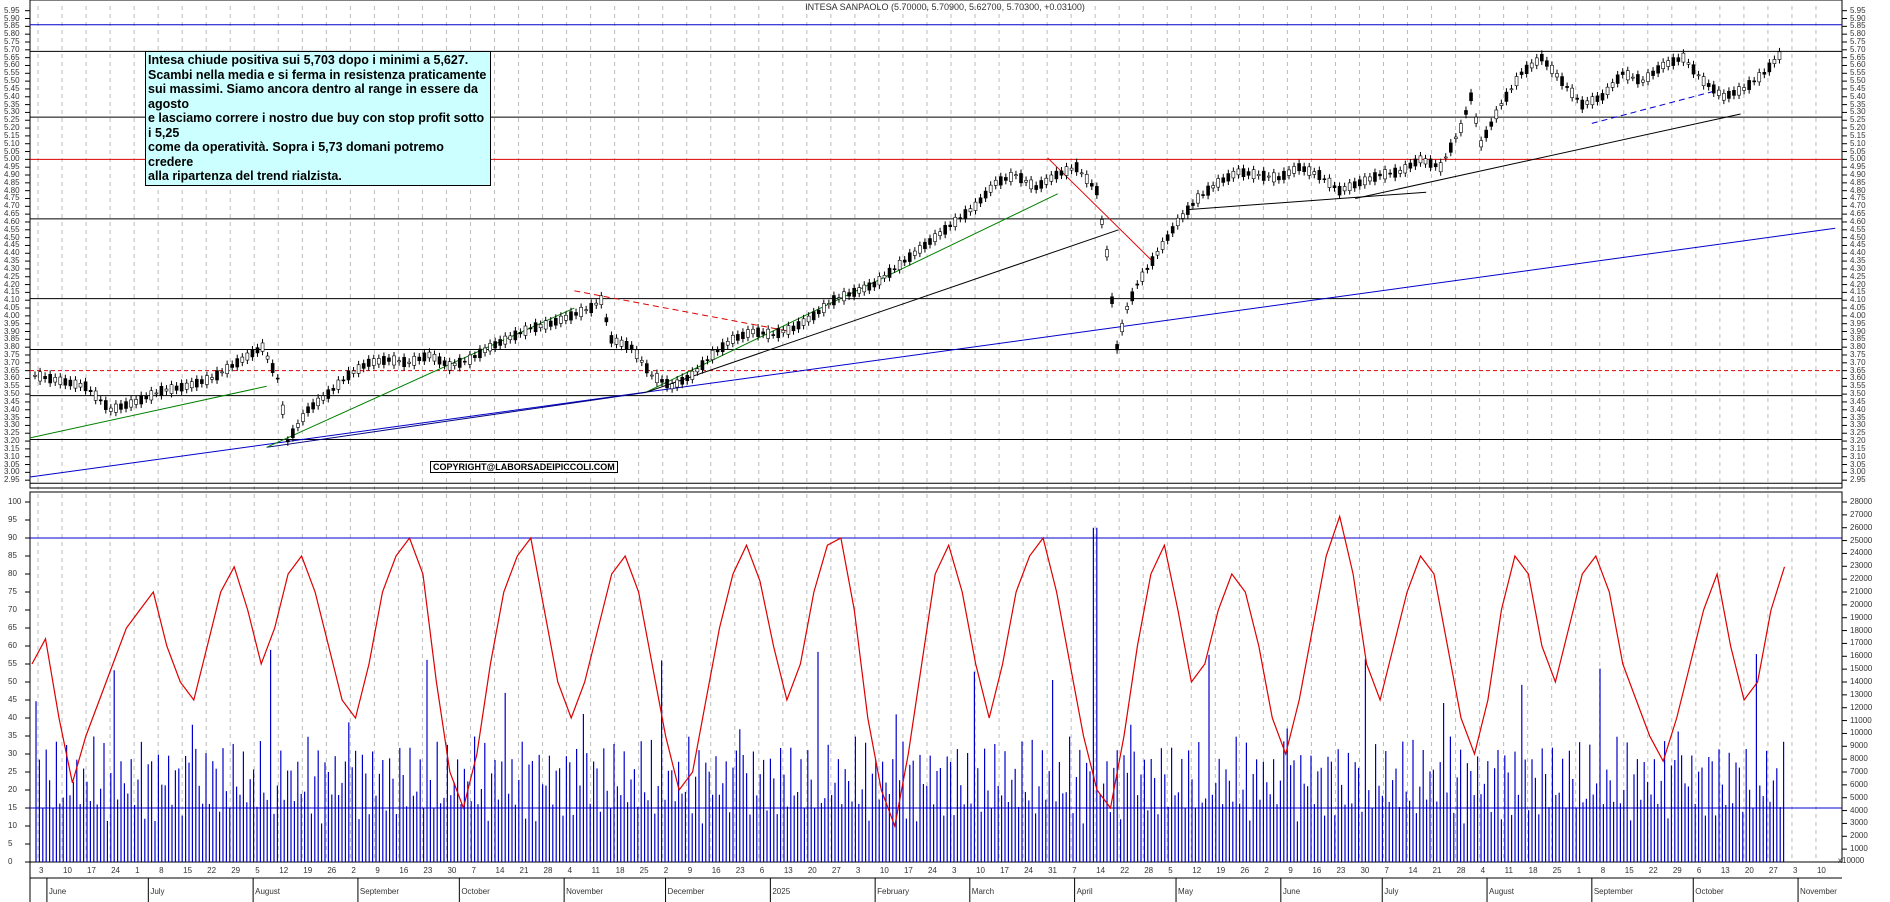 This screenshot has width=1890, height=902. Describe the element at coordinates (12, 88) in the screenshot. I see `axis-tick-label: 5.45` at that location.